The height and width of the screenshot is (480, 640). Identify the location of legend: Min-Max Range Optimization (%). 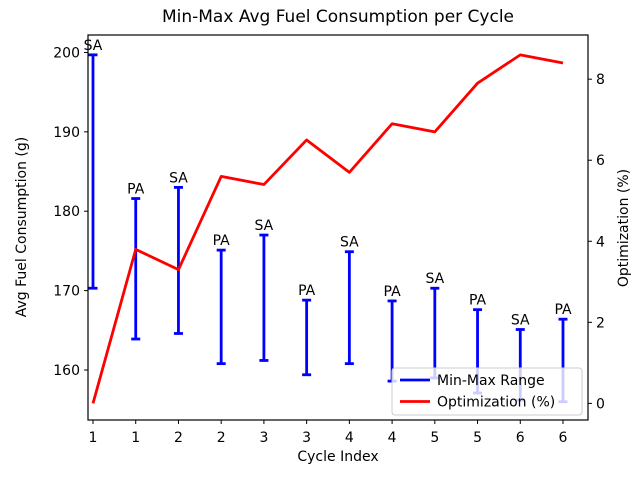
(487, 391).